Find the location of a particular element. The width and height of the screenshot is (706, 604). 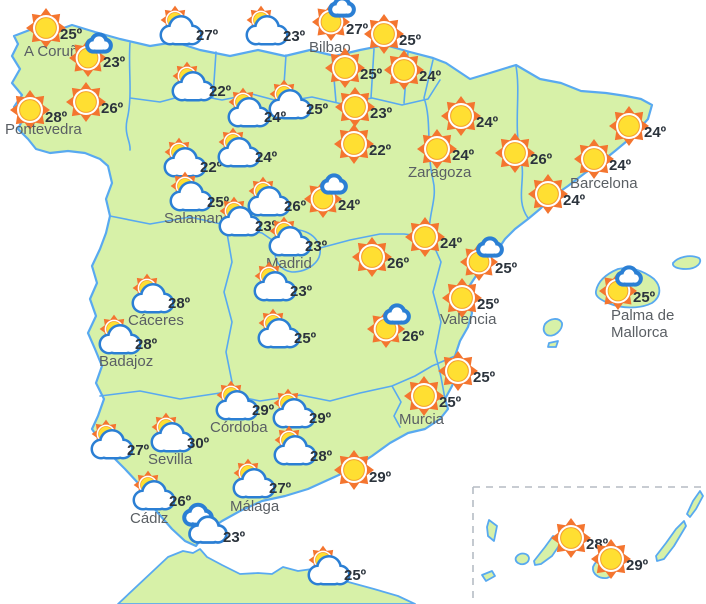

temperature-value: 29º is located at coordinates (320, 418).